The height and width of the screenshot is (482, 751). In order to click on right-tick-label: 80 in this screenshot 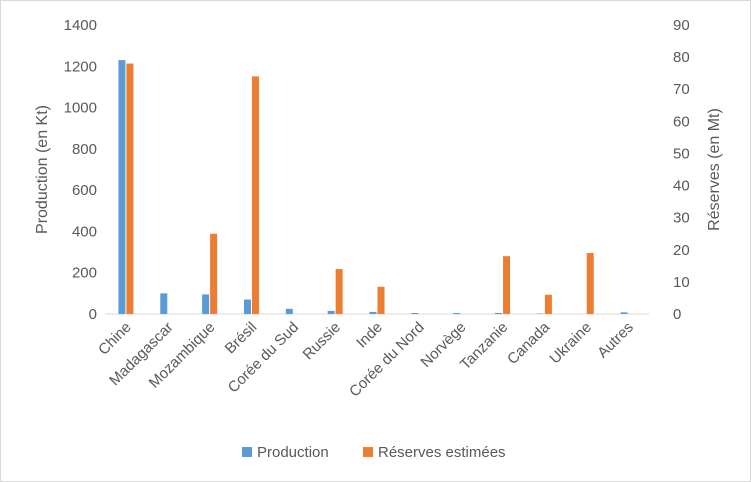, I will do `click(681, 57)`.